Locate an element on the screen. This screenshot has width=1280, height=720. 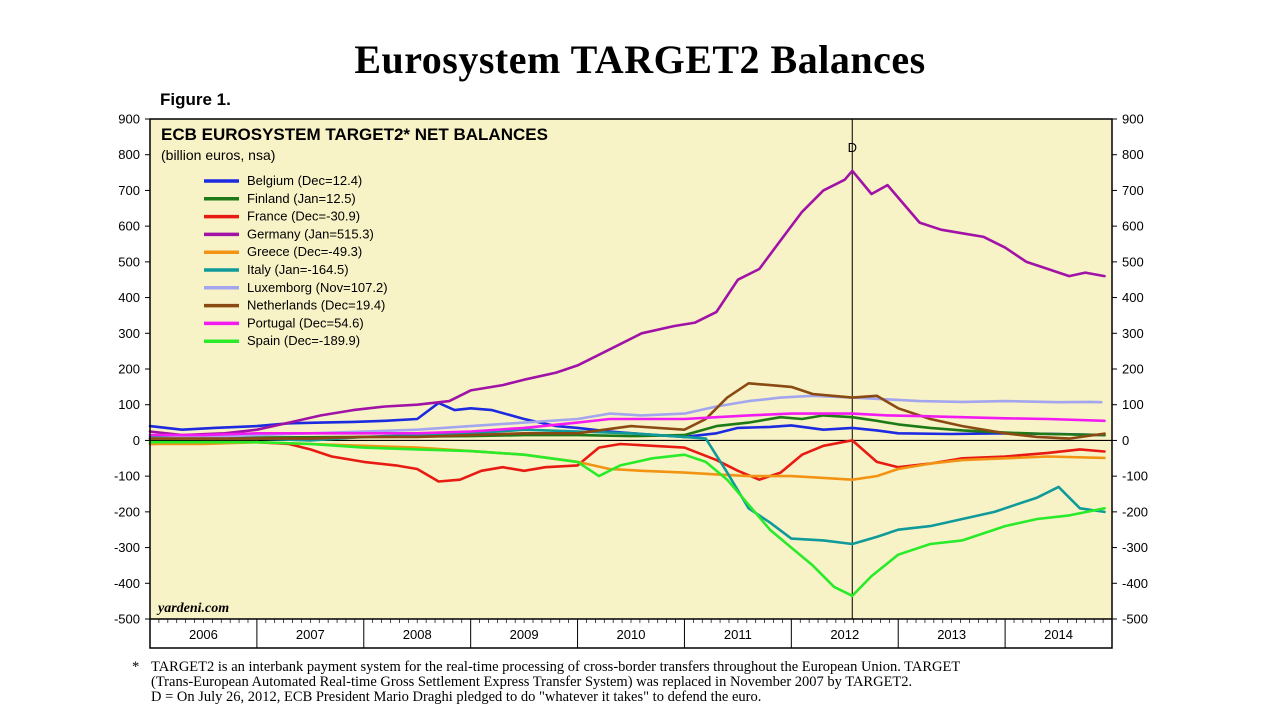
y-tick-label-right: 800 is located at coordinates (1133, 154).